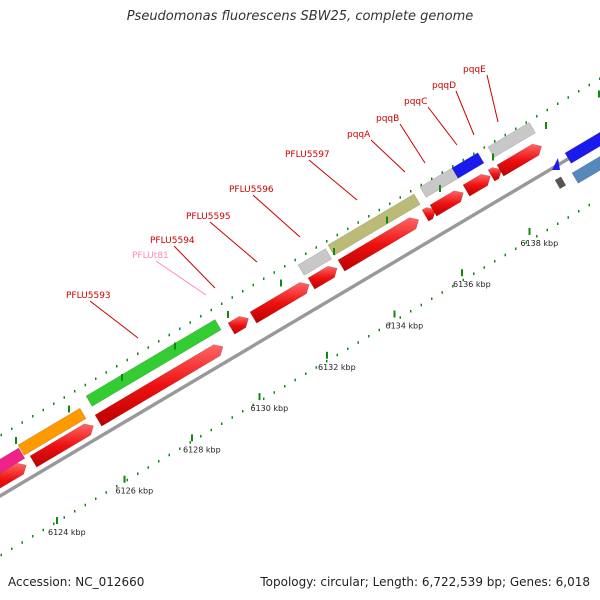  I want to click on gene-label: PFLU5595, so click(208, 217).